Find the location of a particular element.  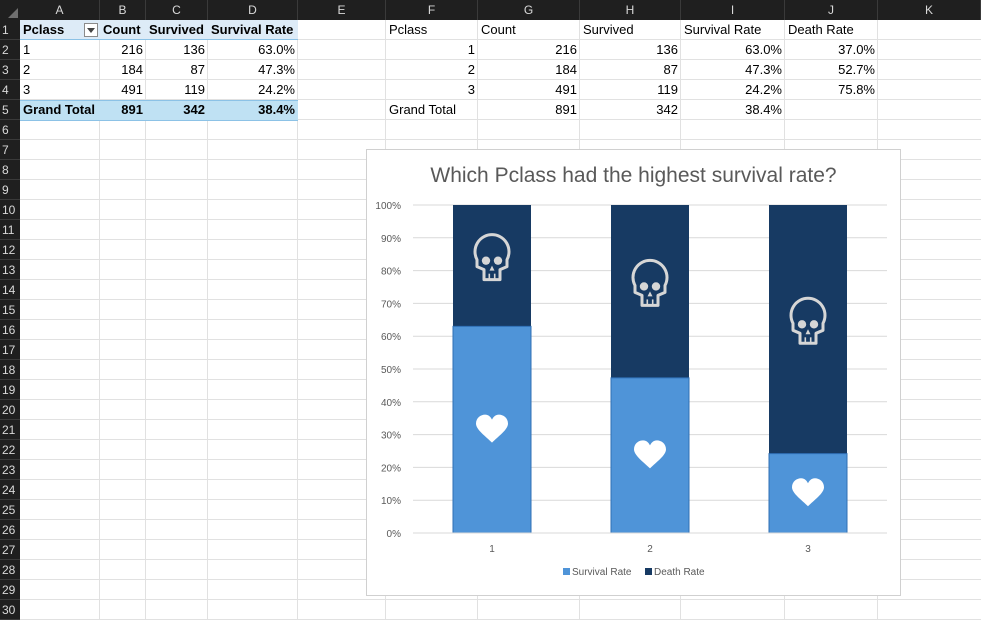

row-header-14: 14 is located at coordinates (10, 290).